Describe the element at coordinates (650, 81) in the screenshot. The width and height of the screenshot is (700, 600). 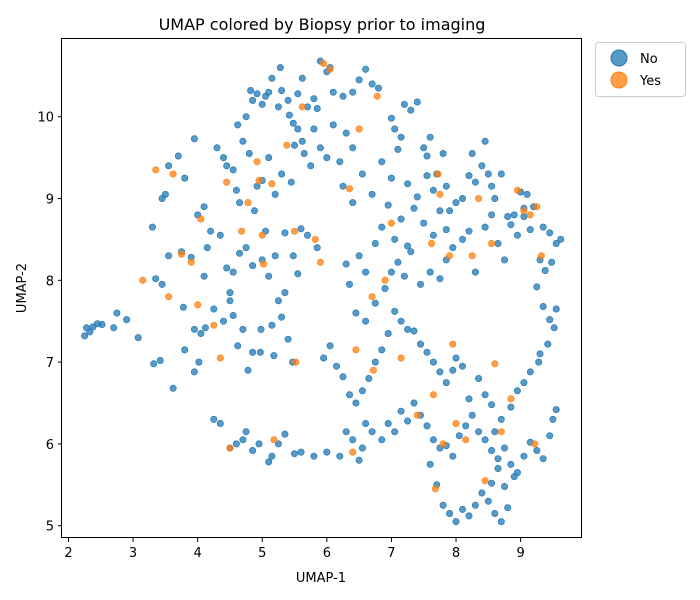
I see `legend-label-yes: Yes` at that location.